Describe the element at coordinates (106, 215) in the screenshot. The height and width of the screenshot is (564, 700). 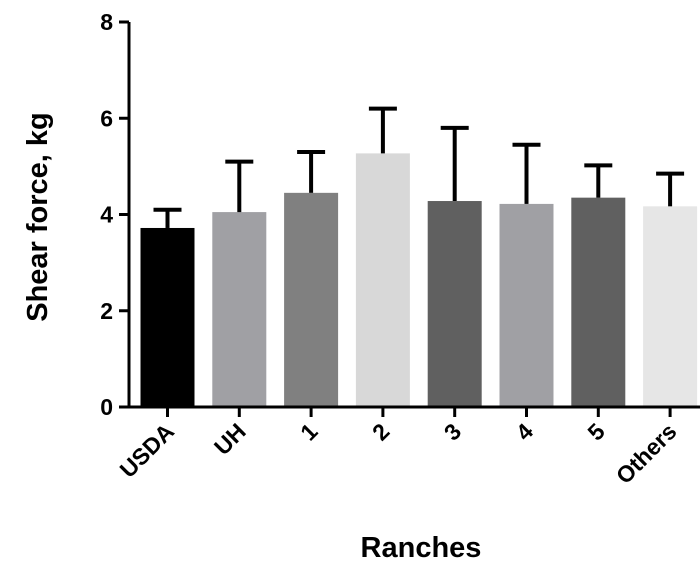
I see `y-tick-label: 4` at that location.